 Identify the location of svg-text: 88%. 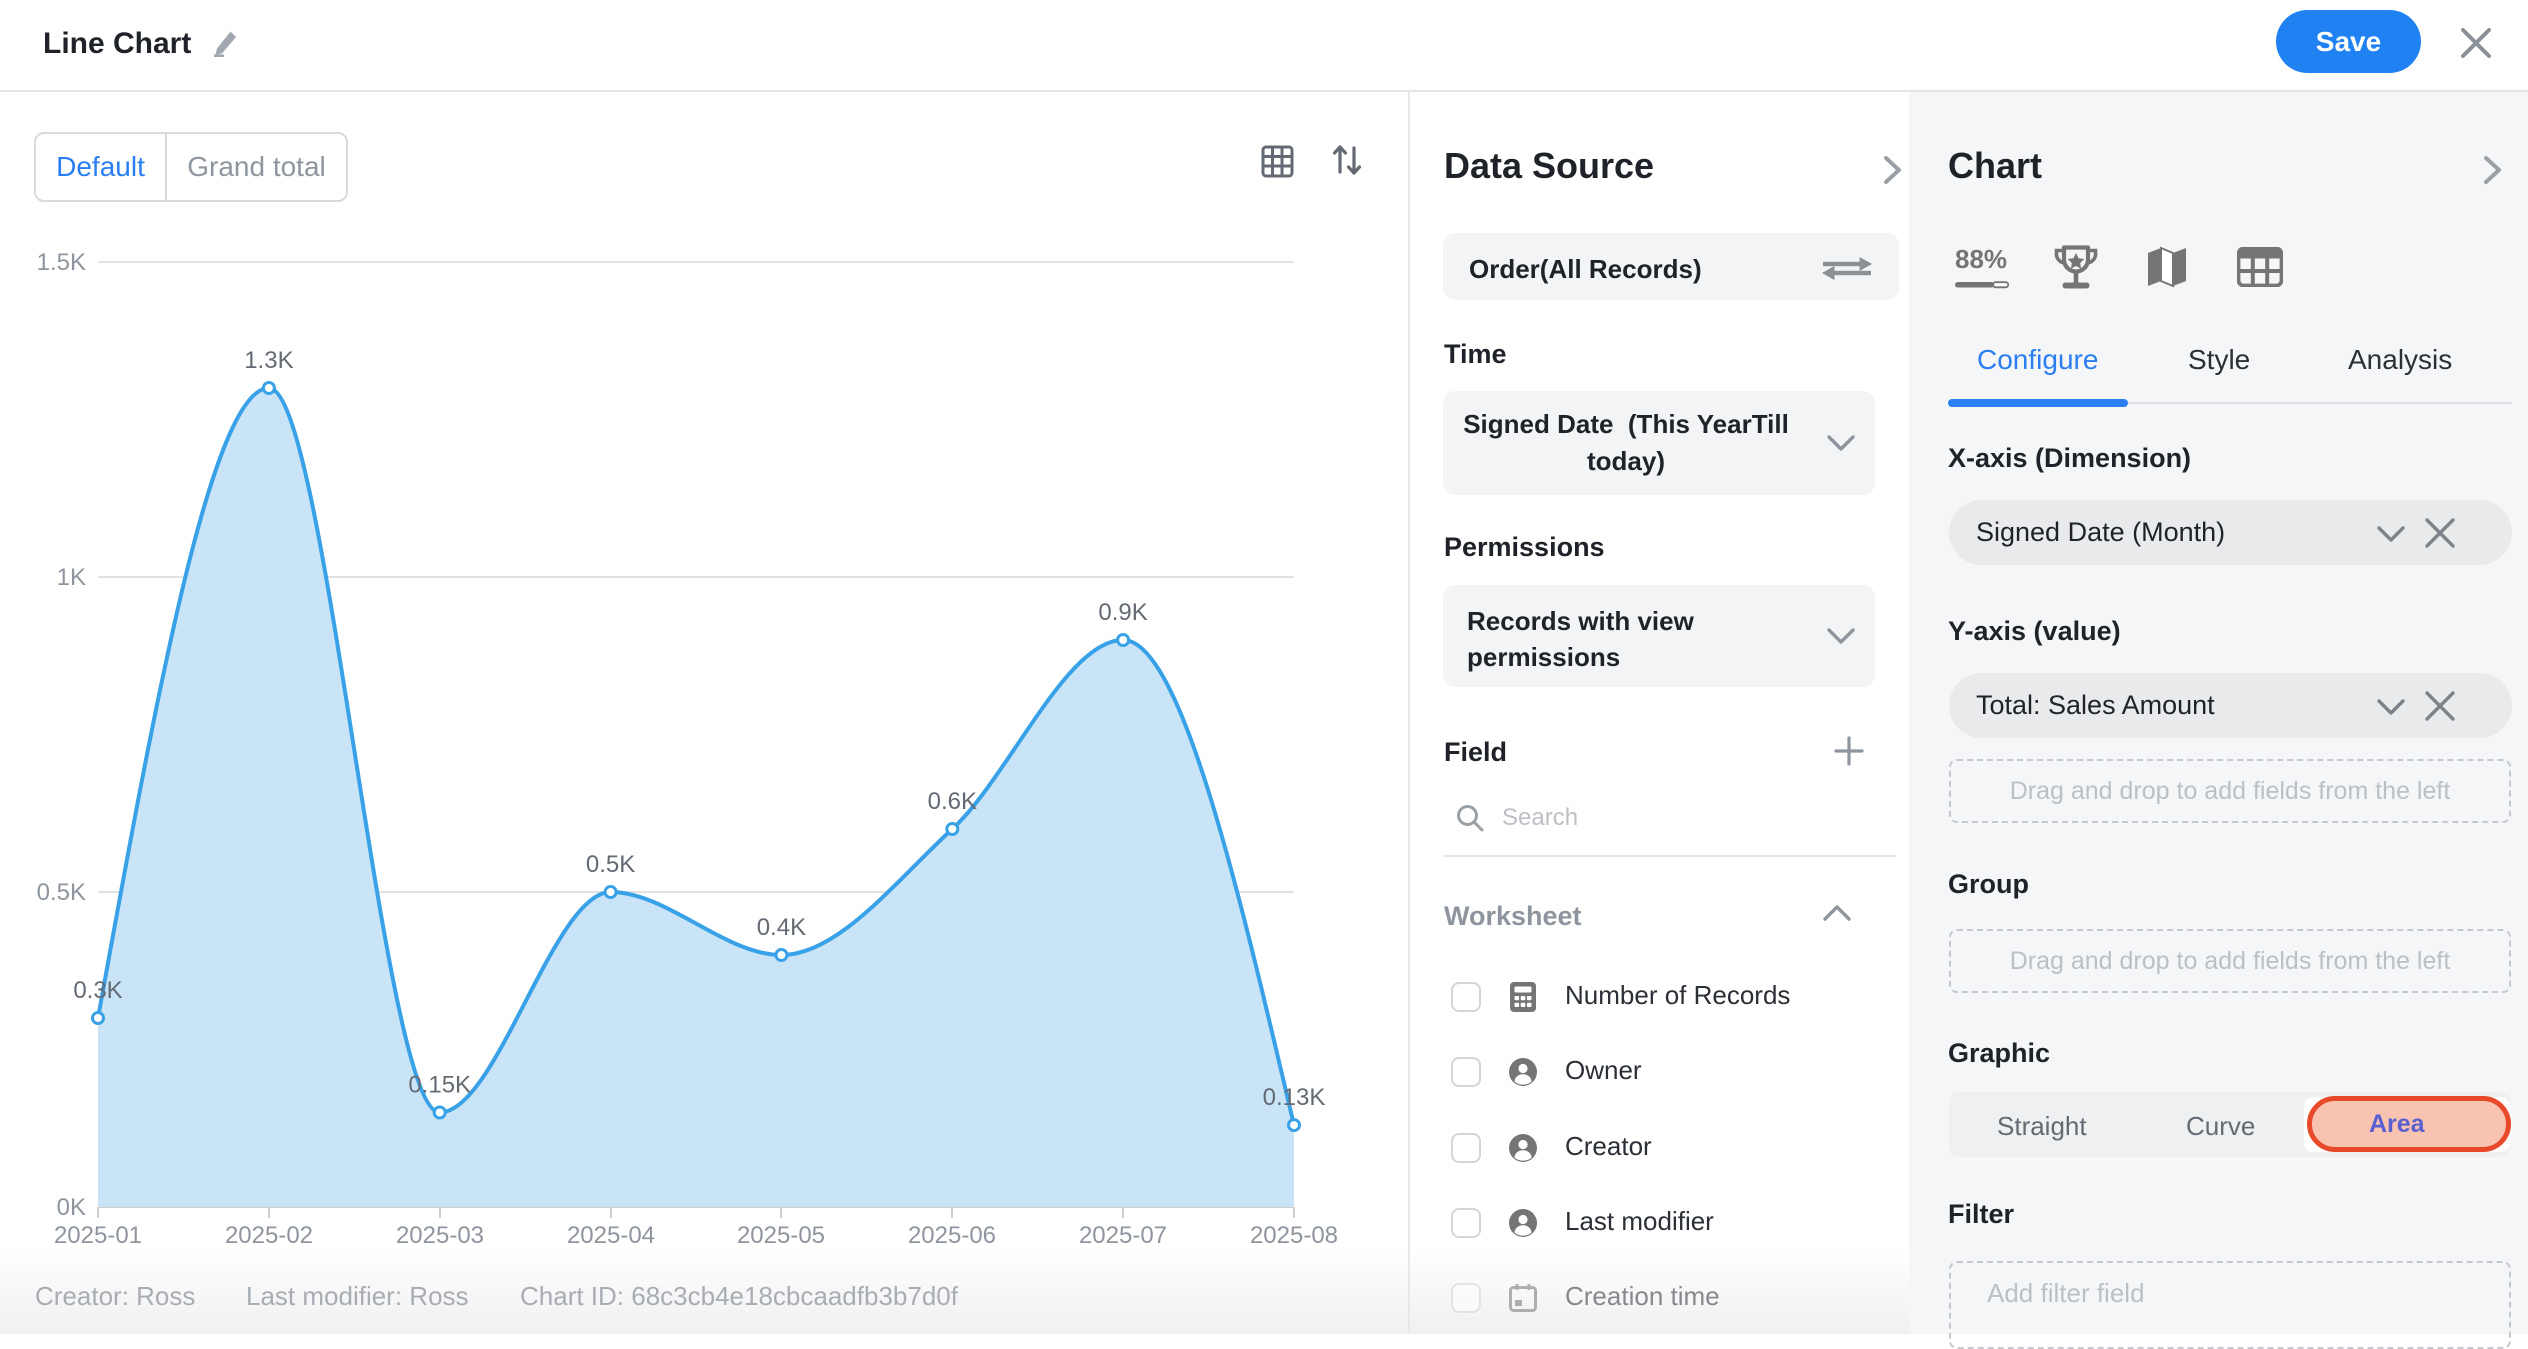
(1981, 260).